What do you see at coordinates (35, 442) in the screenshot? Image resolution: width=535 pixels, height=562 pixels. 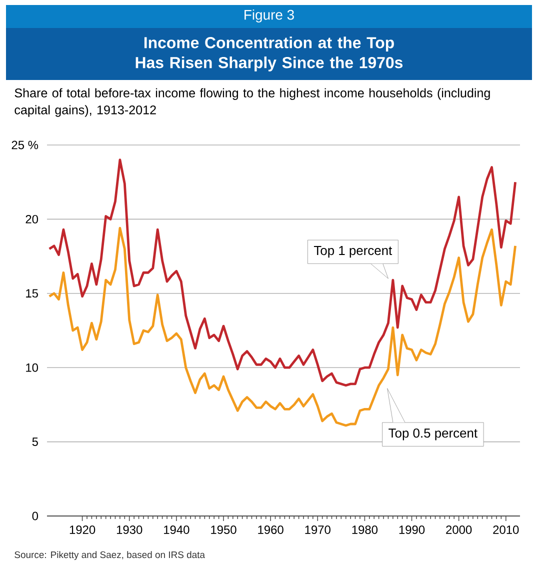 I see `y-tick-label: 5` at bounding box center [35, 442].